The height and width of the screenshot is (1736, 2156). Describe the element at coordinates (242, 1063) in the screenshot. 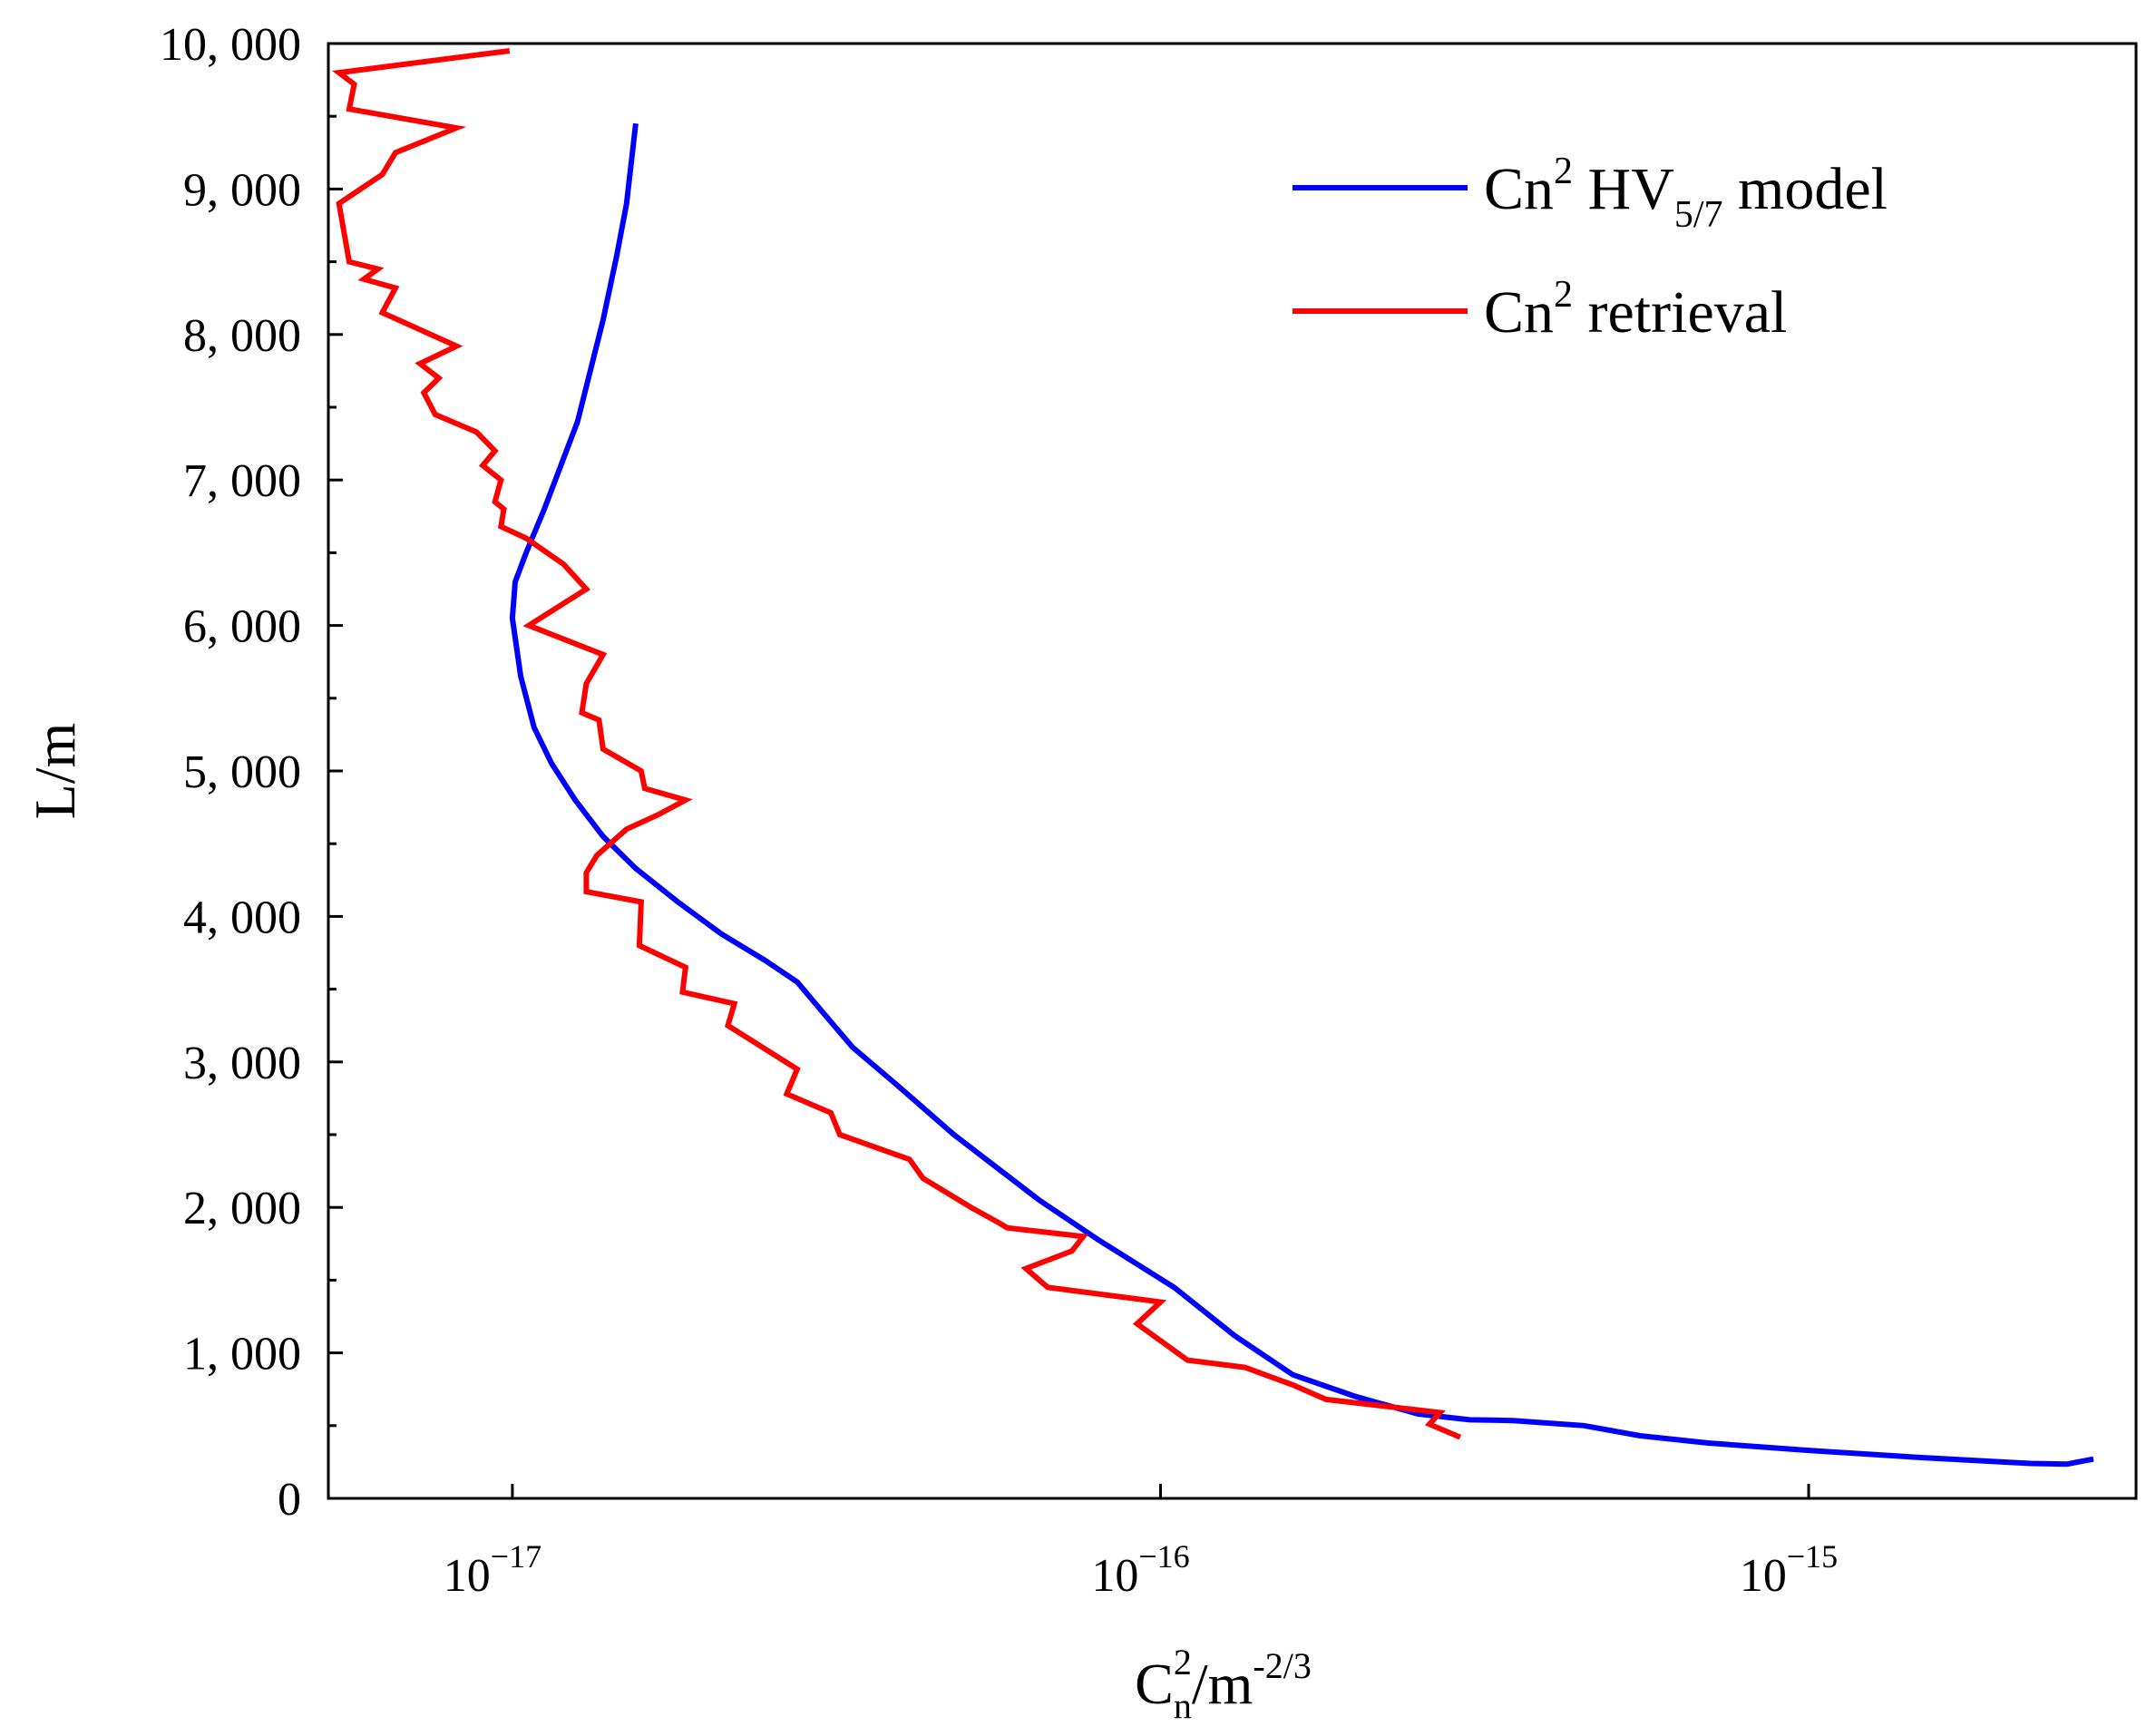

I see `y-tick-label: 3, 000` at that location.